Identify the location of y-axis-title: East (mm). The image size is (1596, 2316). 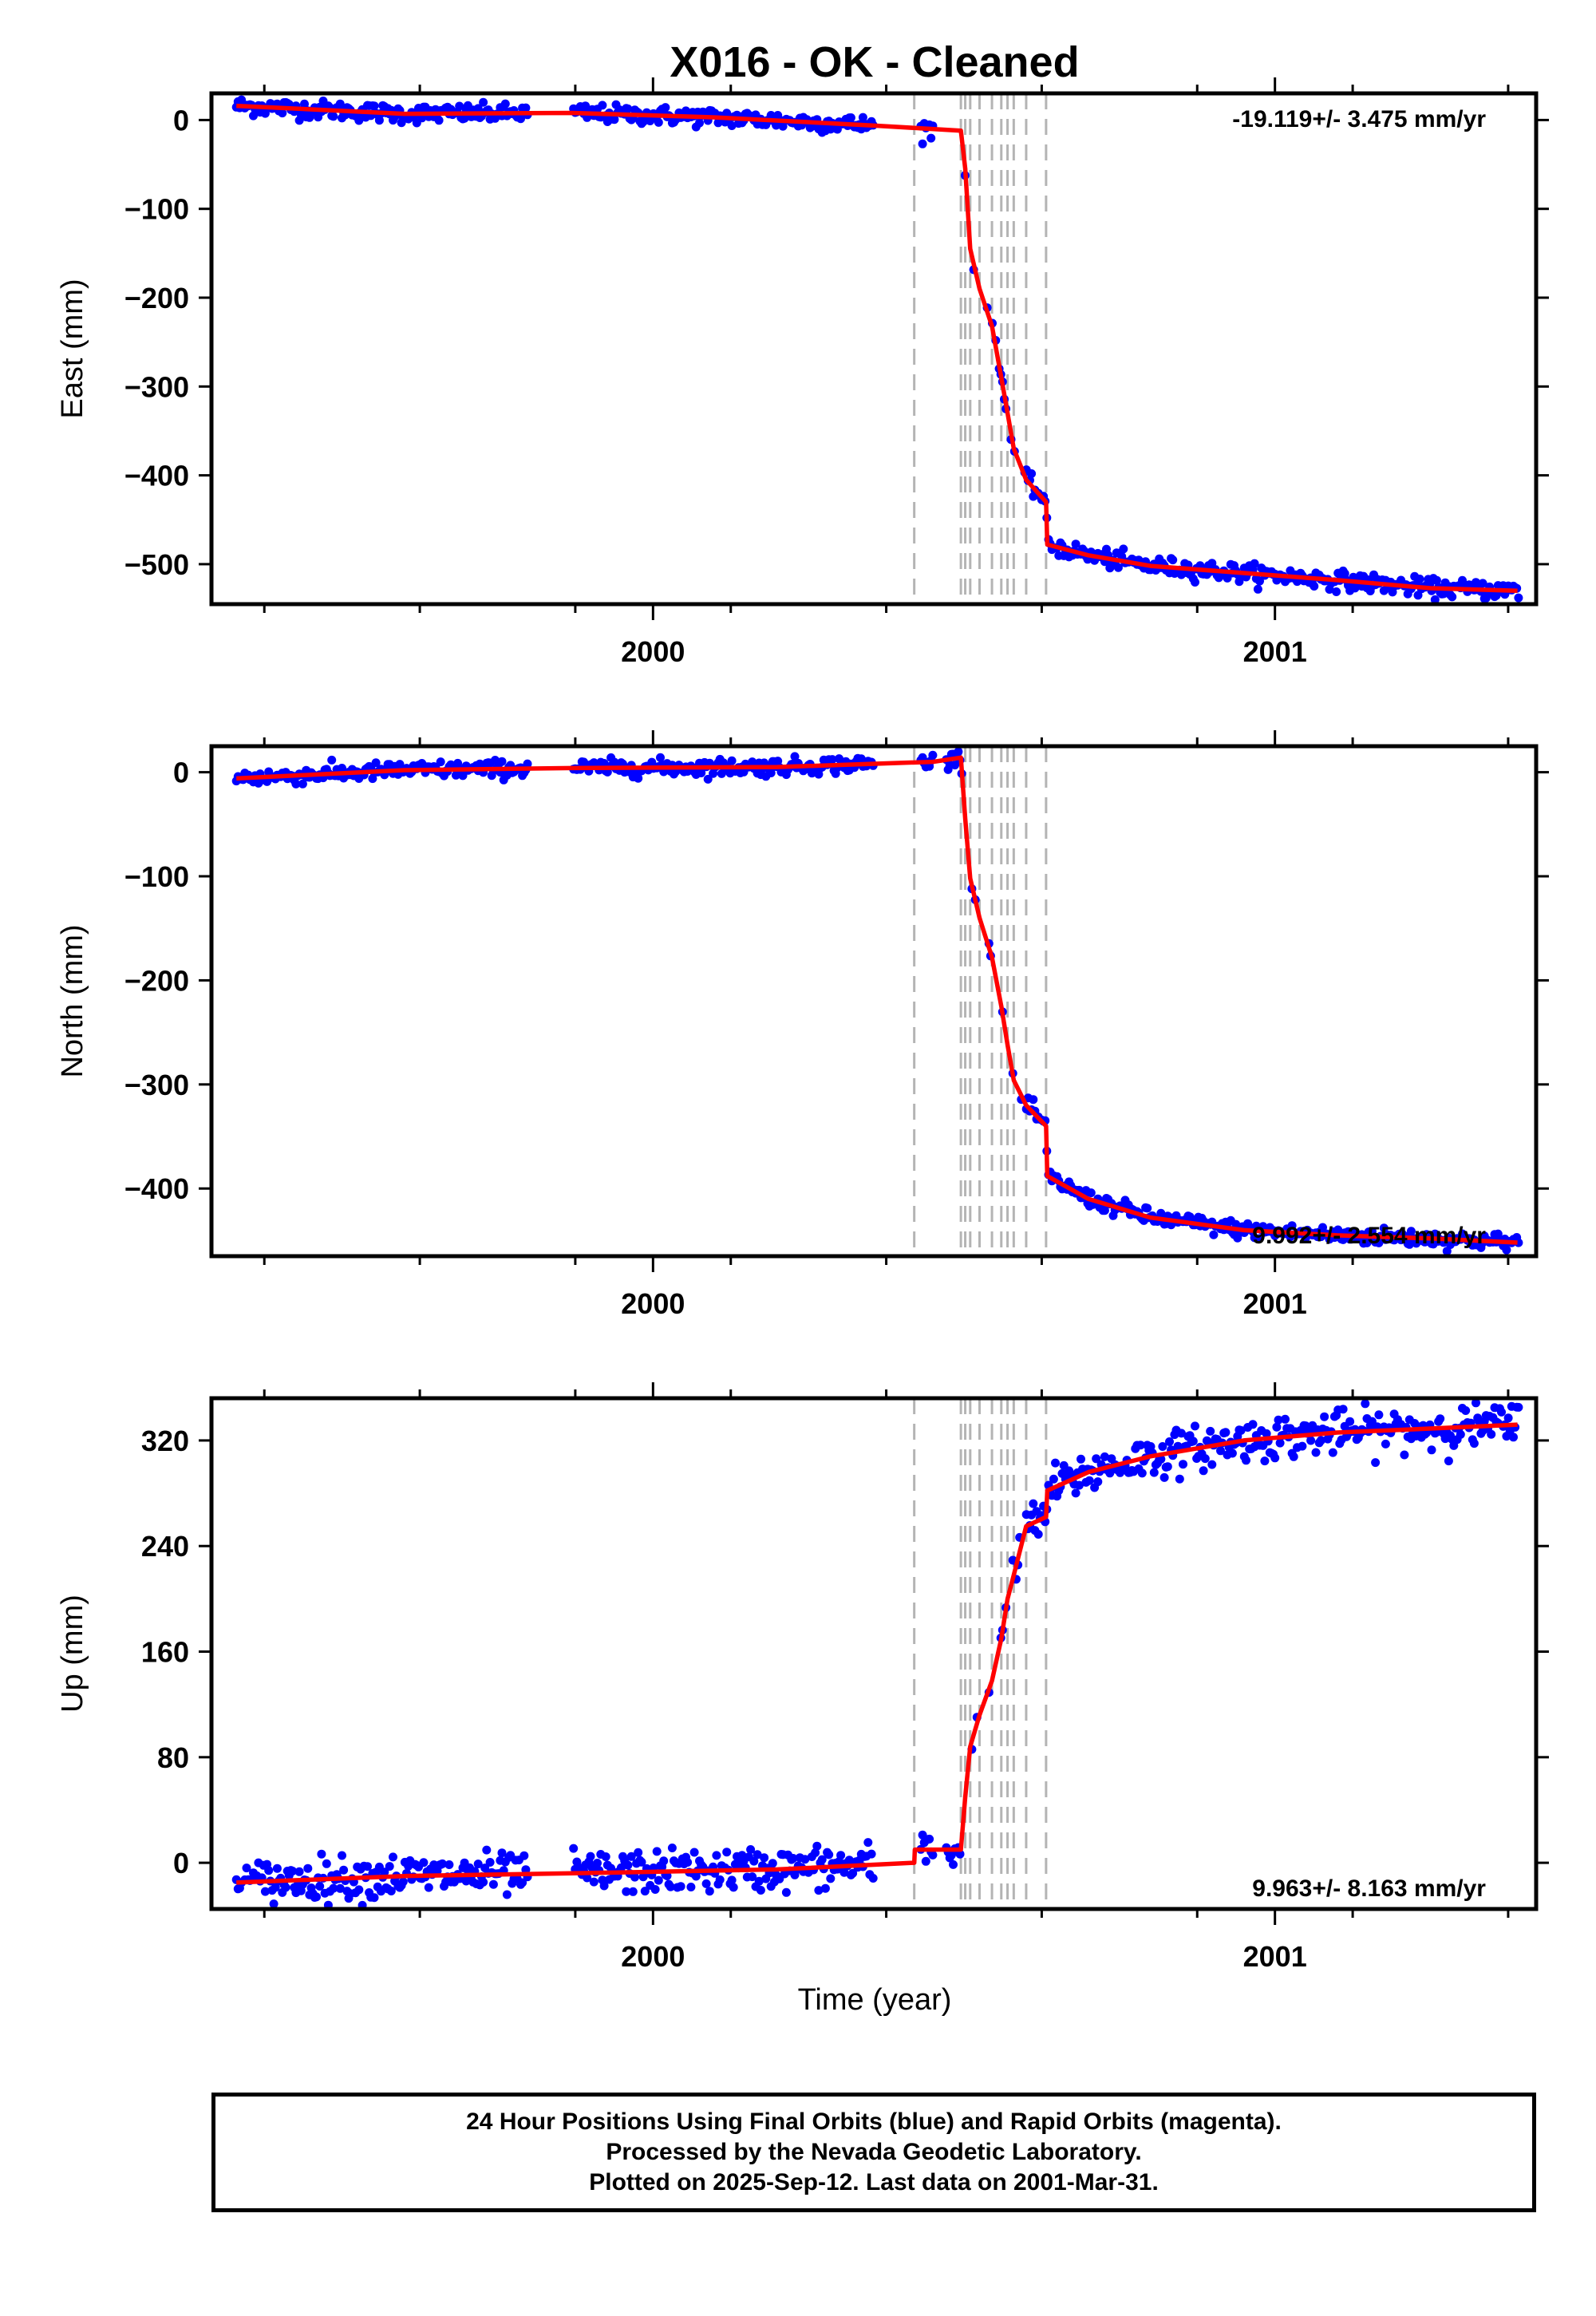
(72, 348).